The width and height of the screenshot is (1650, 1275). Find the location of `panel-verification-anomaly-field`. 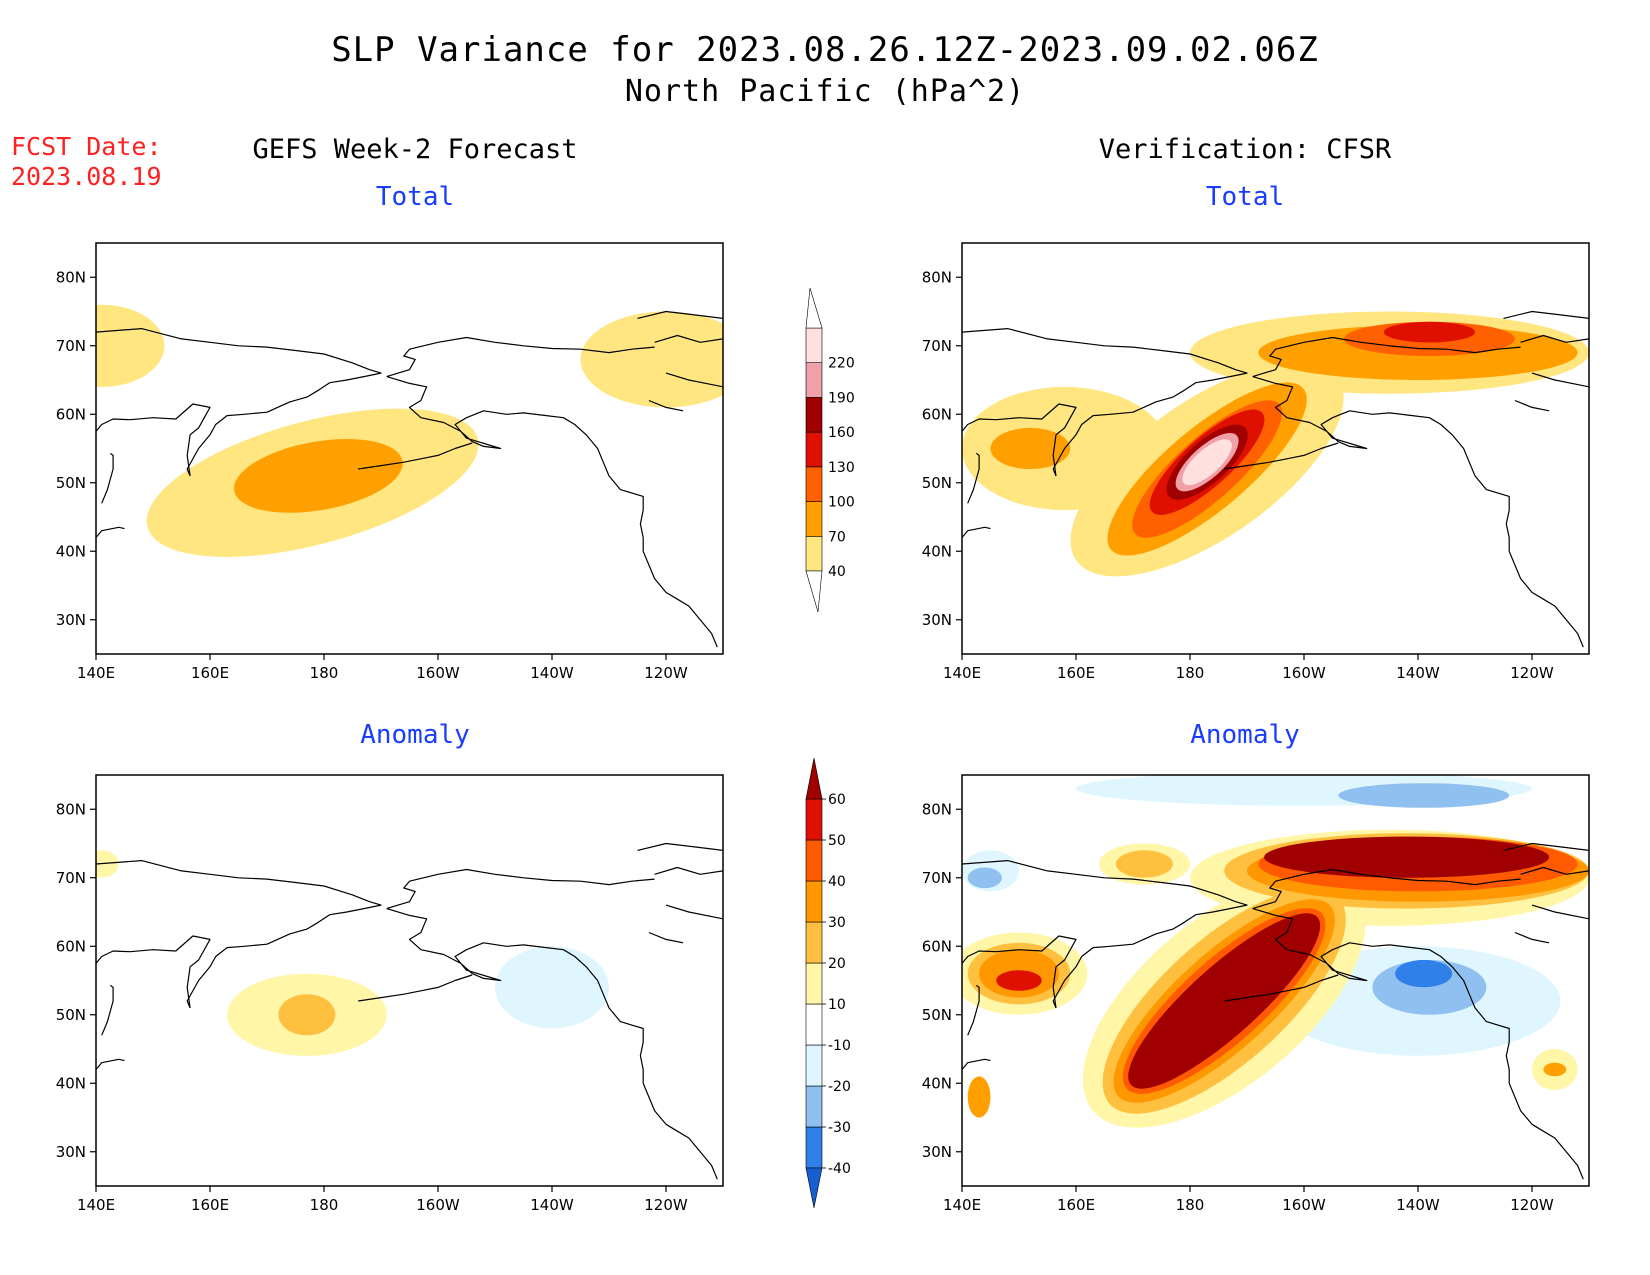

panel-verification-anomaly-field is located at coordinates (1275, 951).